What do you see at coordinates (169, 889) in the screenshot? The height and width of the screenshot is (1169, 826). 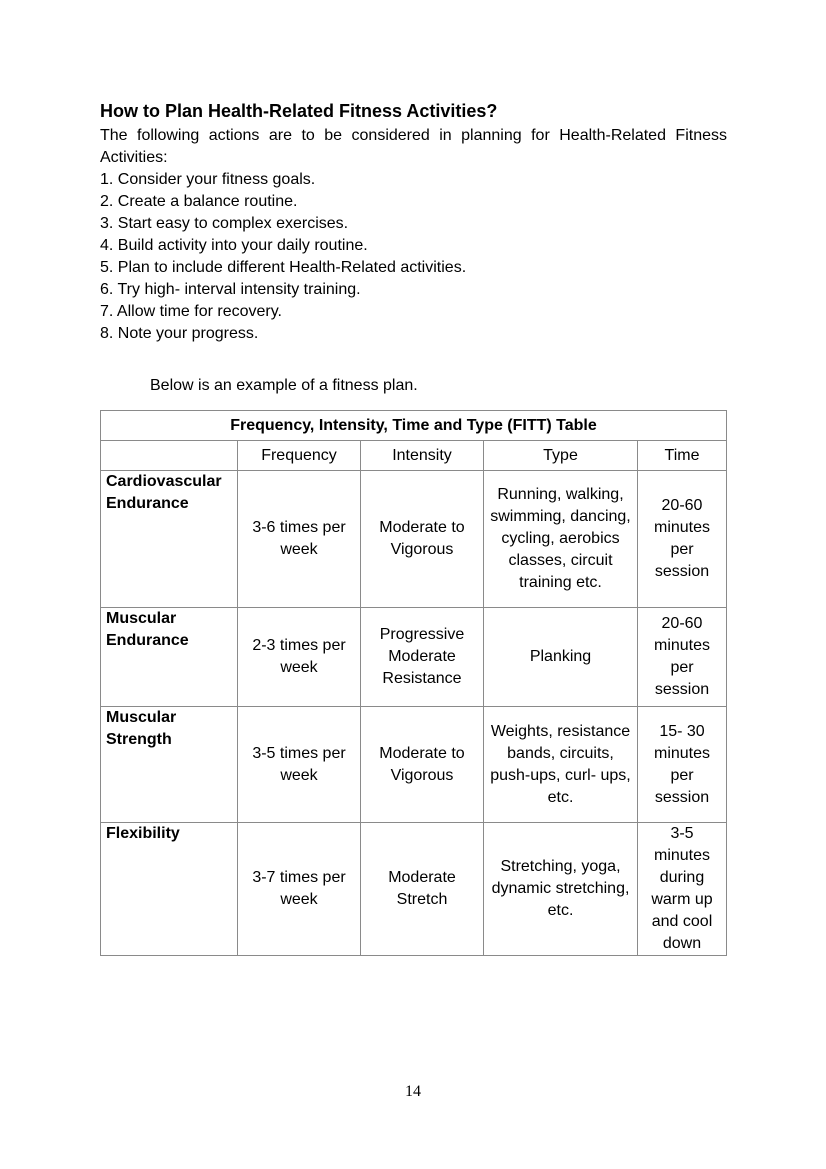 I see `row-header: Flexibility` at bounding box center [169, 889].